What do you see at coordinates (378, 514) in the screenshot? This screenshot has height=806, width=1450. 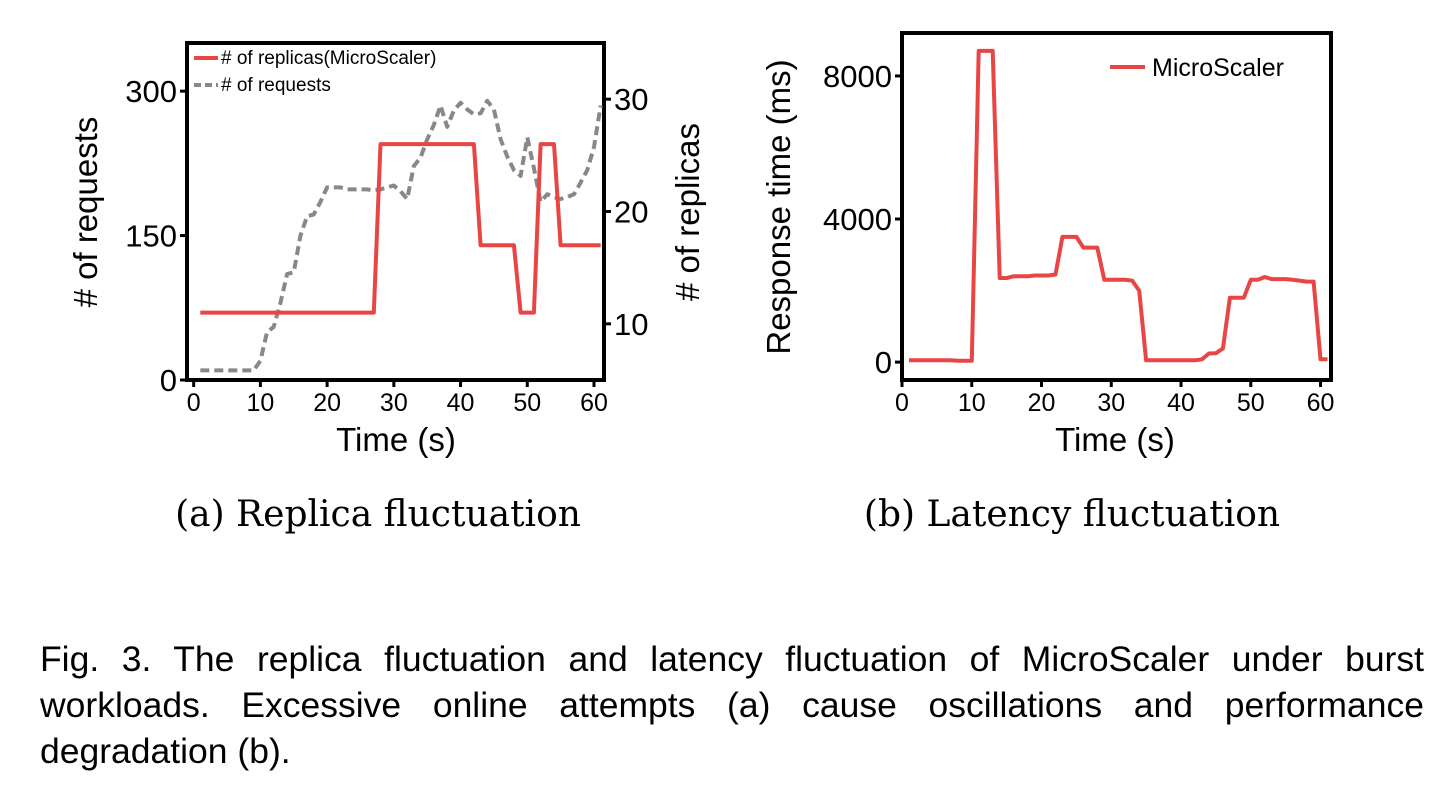 I see `chart-a-subcaption: (a) Replica fluctuation` at bounding box center [378, 514].